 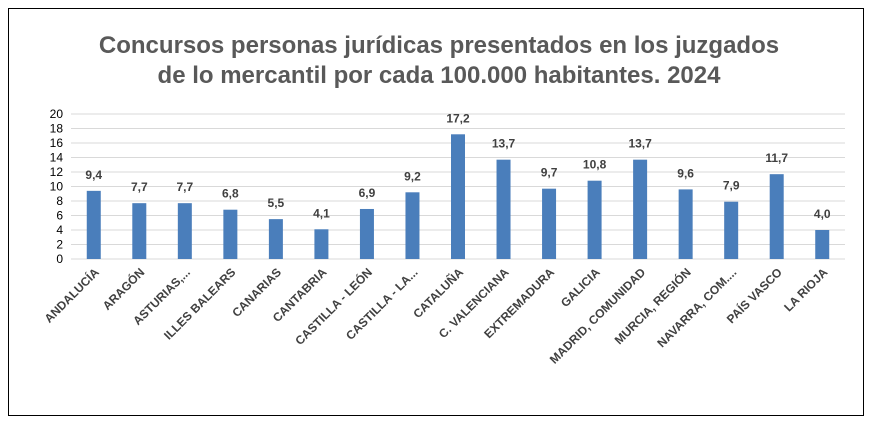 I want to click on data-label: 9,4, so click(x=93, y=175).